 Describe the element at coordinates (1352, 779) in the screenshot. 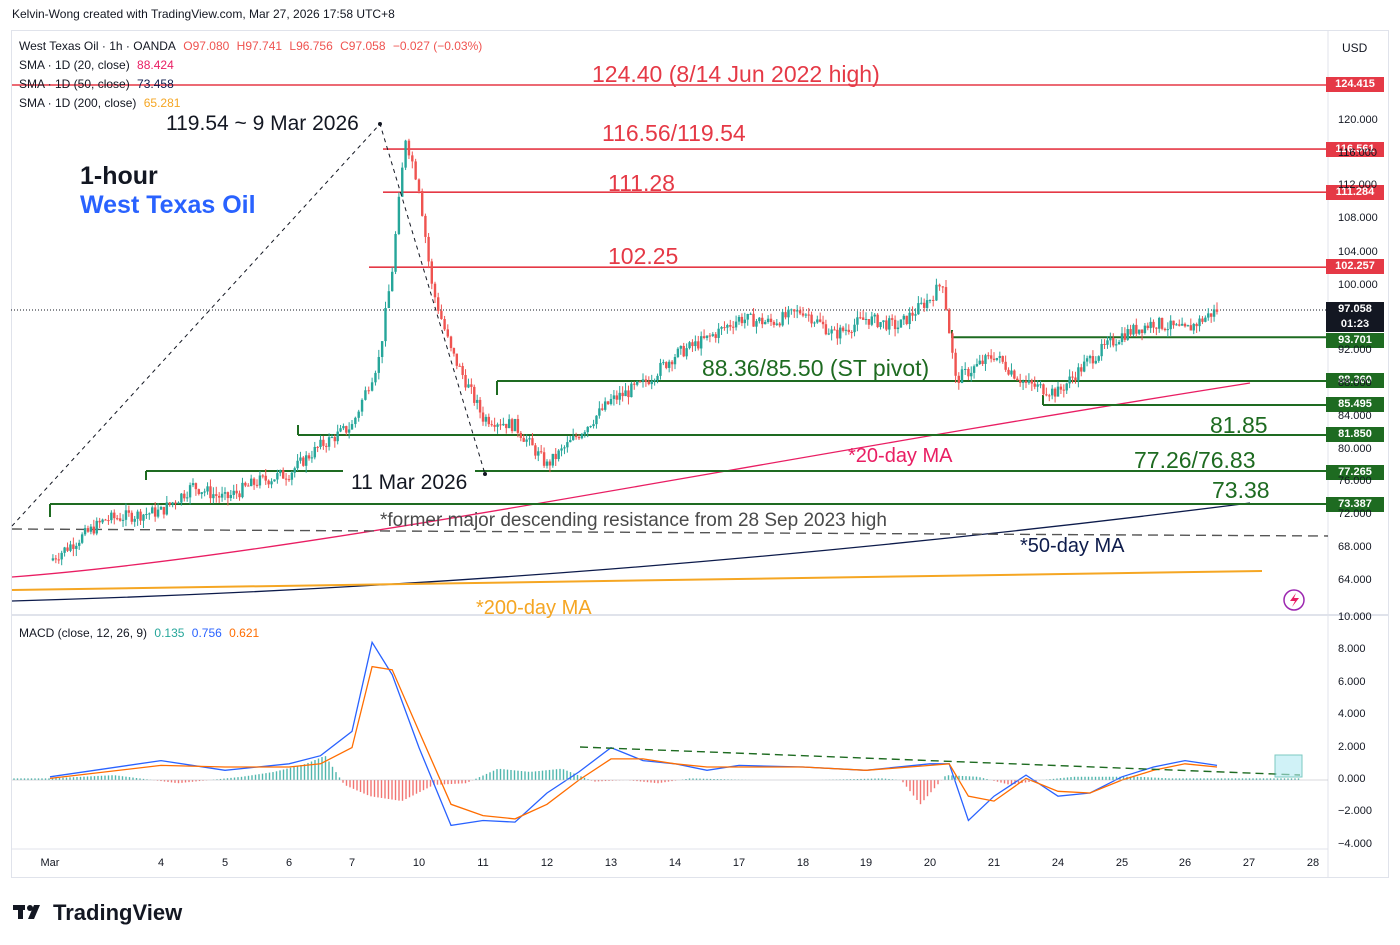

I see `macd-tick-label: 0.000` at that location.